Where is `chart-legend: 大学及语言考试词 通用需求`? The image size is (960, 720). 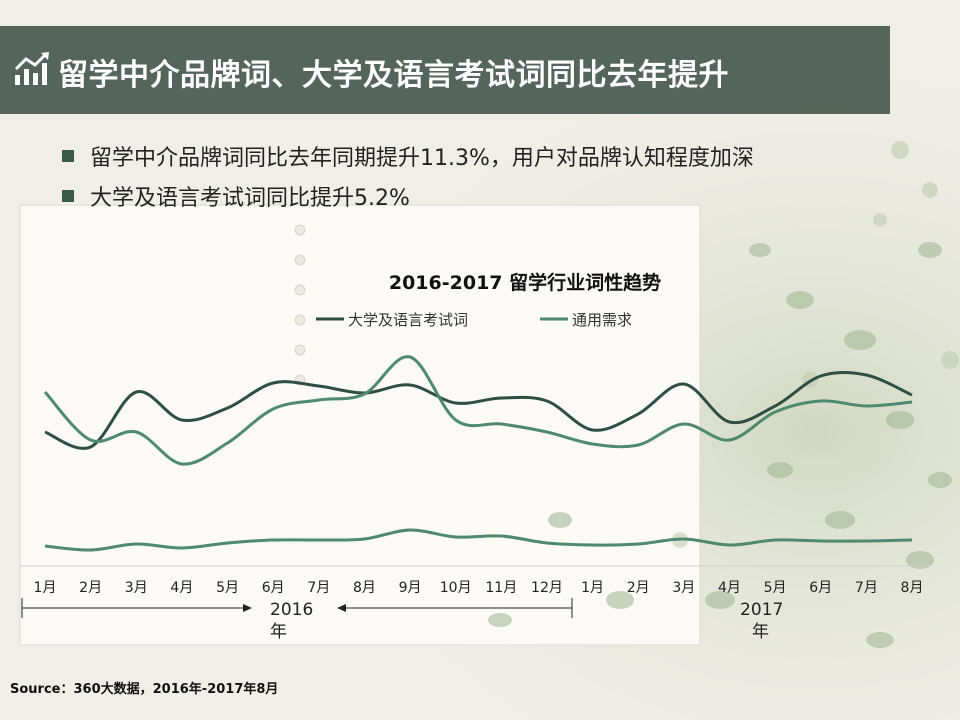 chart-legend: 大学及语言考试词 通用需求 is located at coordinates (474, 320).